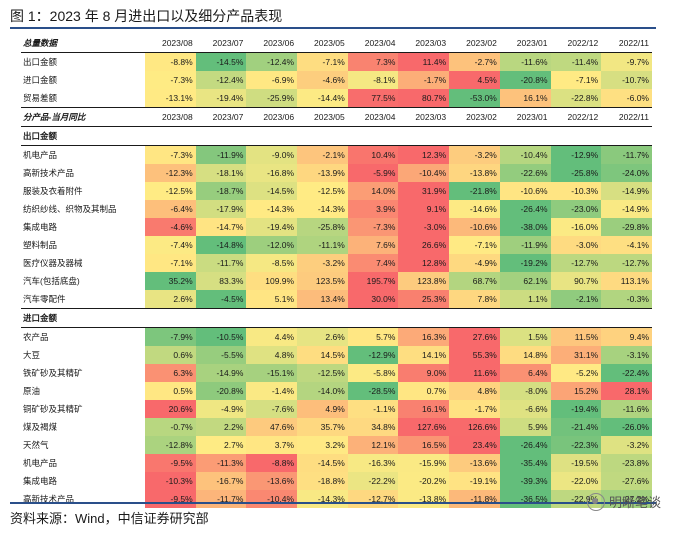 The image size is (673, 533). What do you see at coordinates (626, 227) in the screenshot?
I see `table-cell: -29.8%` at bounding box center [626, 227].